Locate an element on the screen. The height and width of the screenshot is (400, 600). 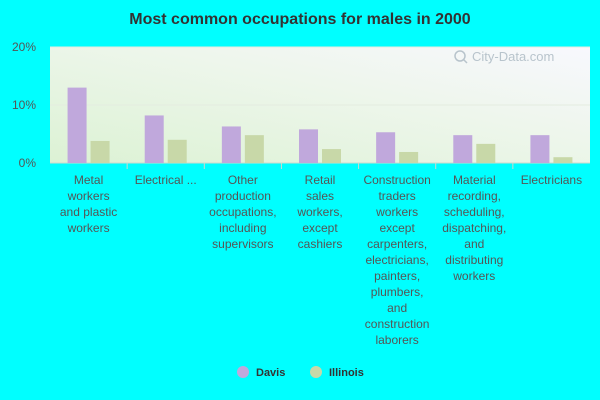
x-category-label-line: Material is located at coordinates (474, 180).